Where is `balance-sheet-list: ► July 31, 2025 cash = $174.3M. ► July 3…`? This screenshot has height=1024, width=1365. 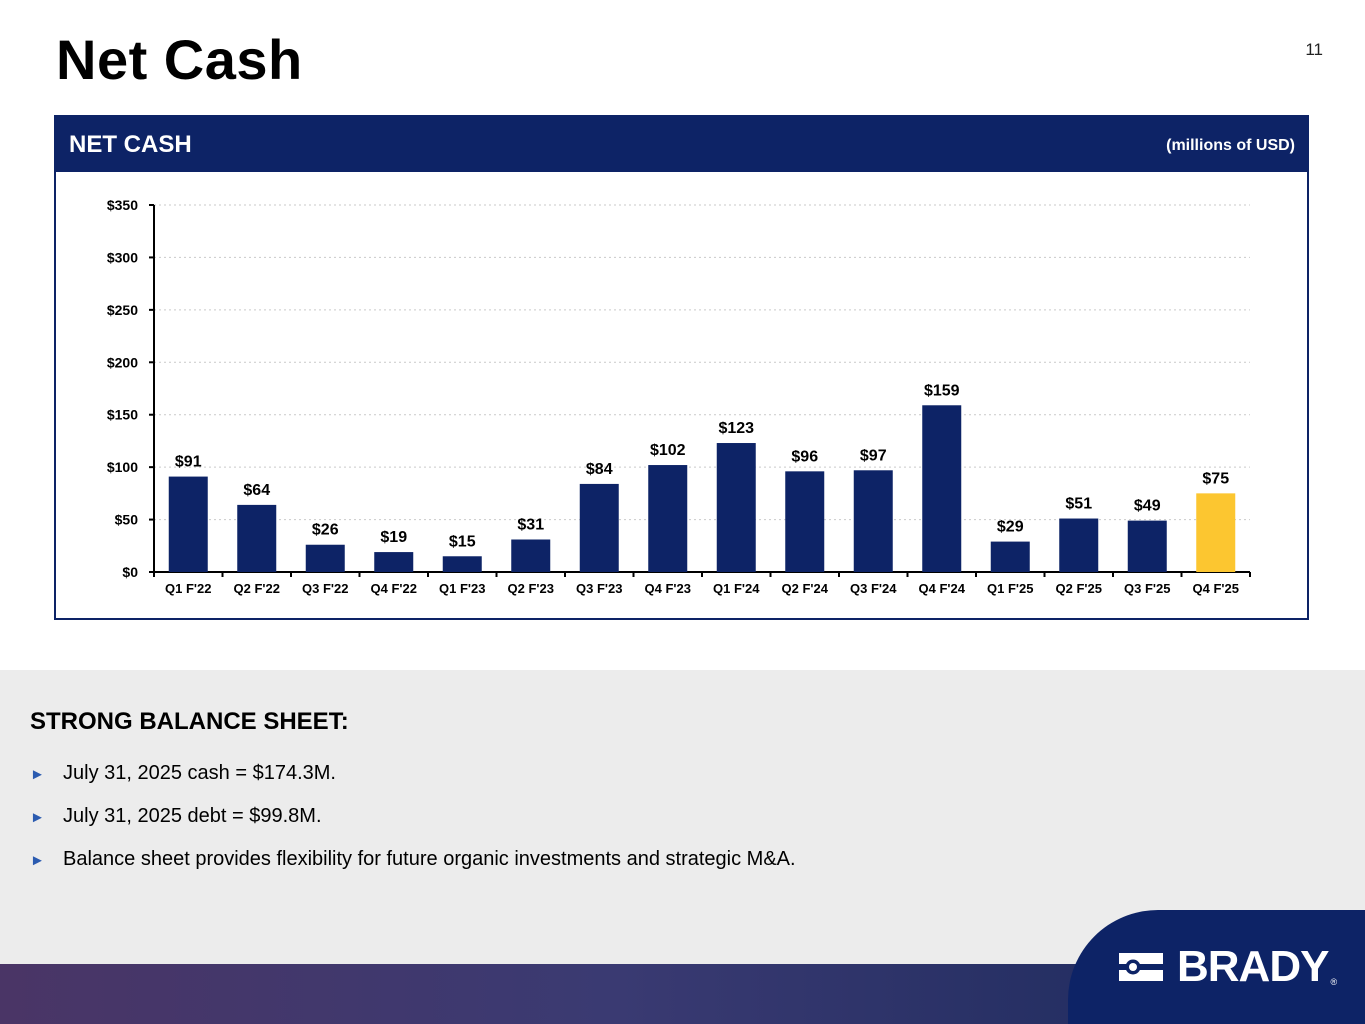 balance-sheet-list: ► July 31, 2025 cash = $174.3M. ► July 3… is located at coordinates (413, 826).